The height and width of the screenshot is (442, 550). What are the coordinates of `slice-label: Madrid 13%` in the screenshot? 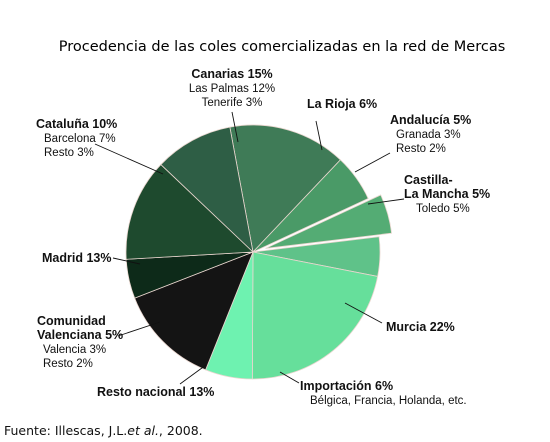 It's located at (76, 258).